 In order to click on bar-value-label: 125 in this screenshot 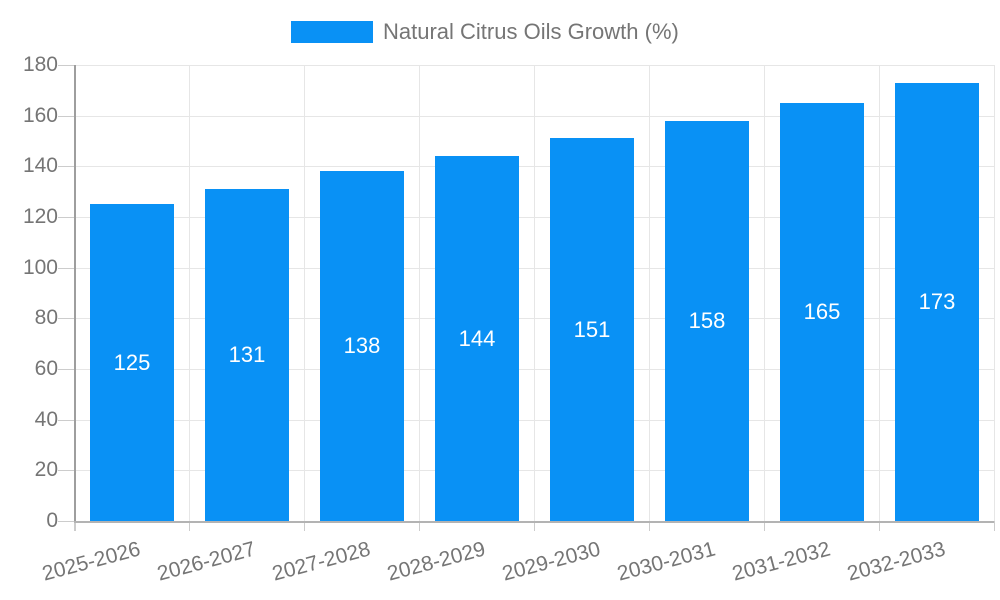, I will do `click(132, 362)`.